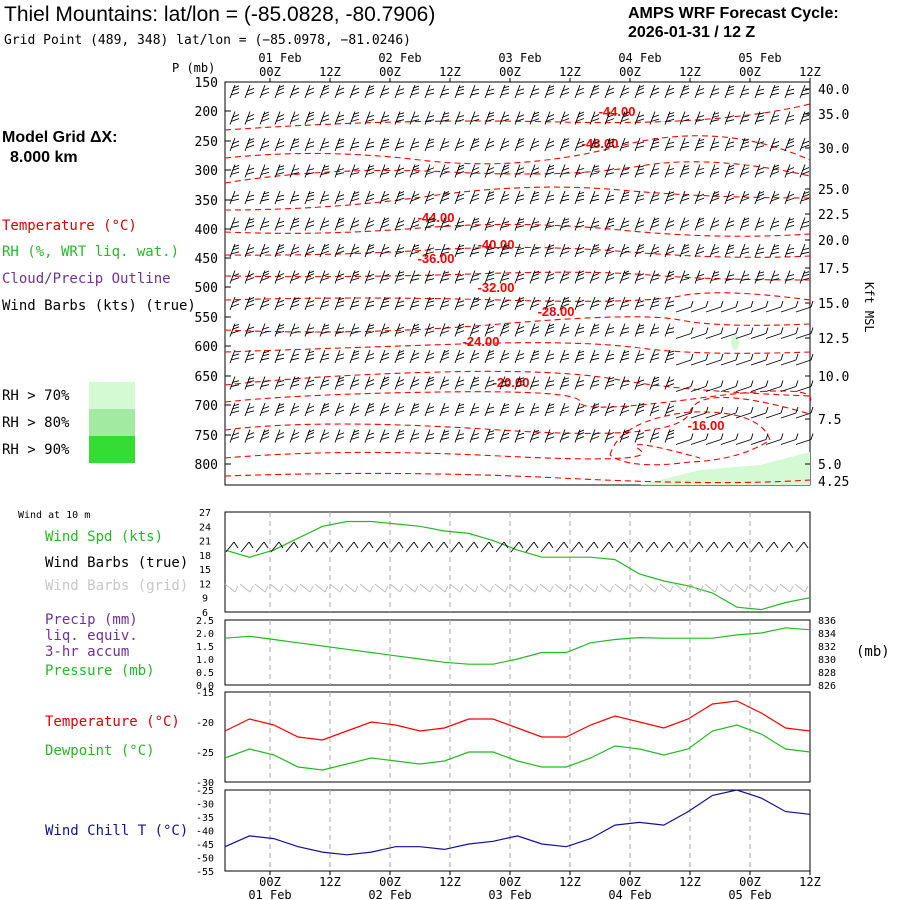 Image resolution: width=900 pixels, height=900 pixels. What do you see at coordinates (112, 449) in the screenshot?
I see `rh90-swatch` at bounding box center [112, 449].